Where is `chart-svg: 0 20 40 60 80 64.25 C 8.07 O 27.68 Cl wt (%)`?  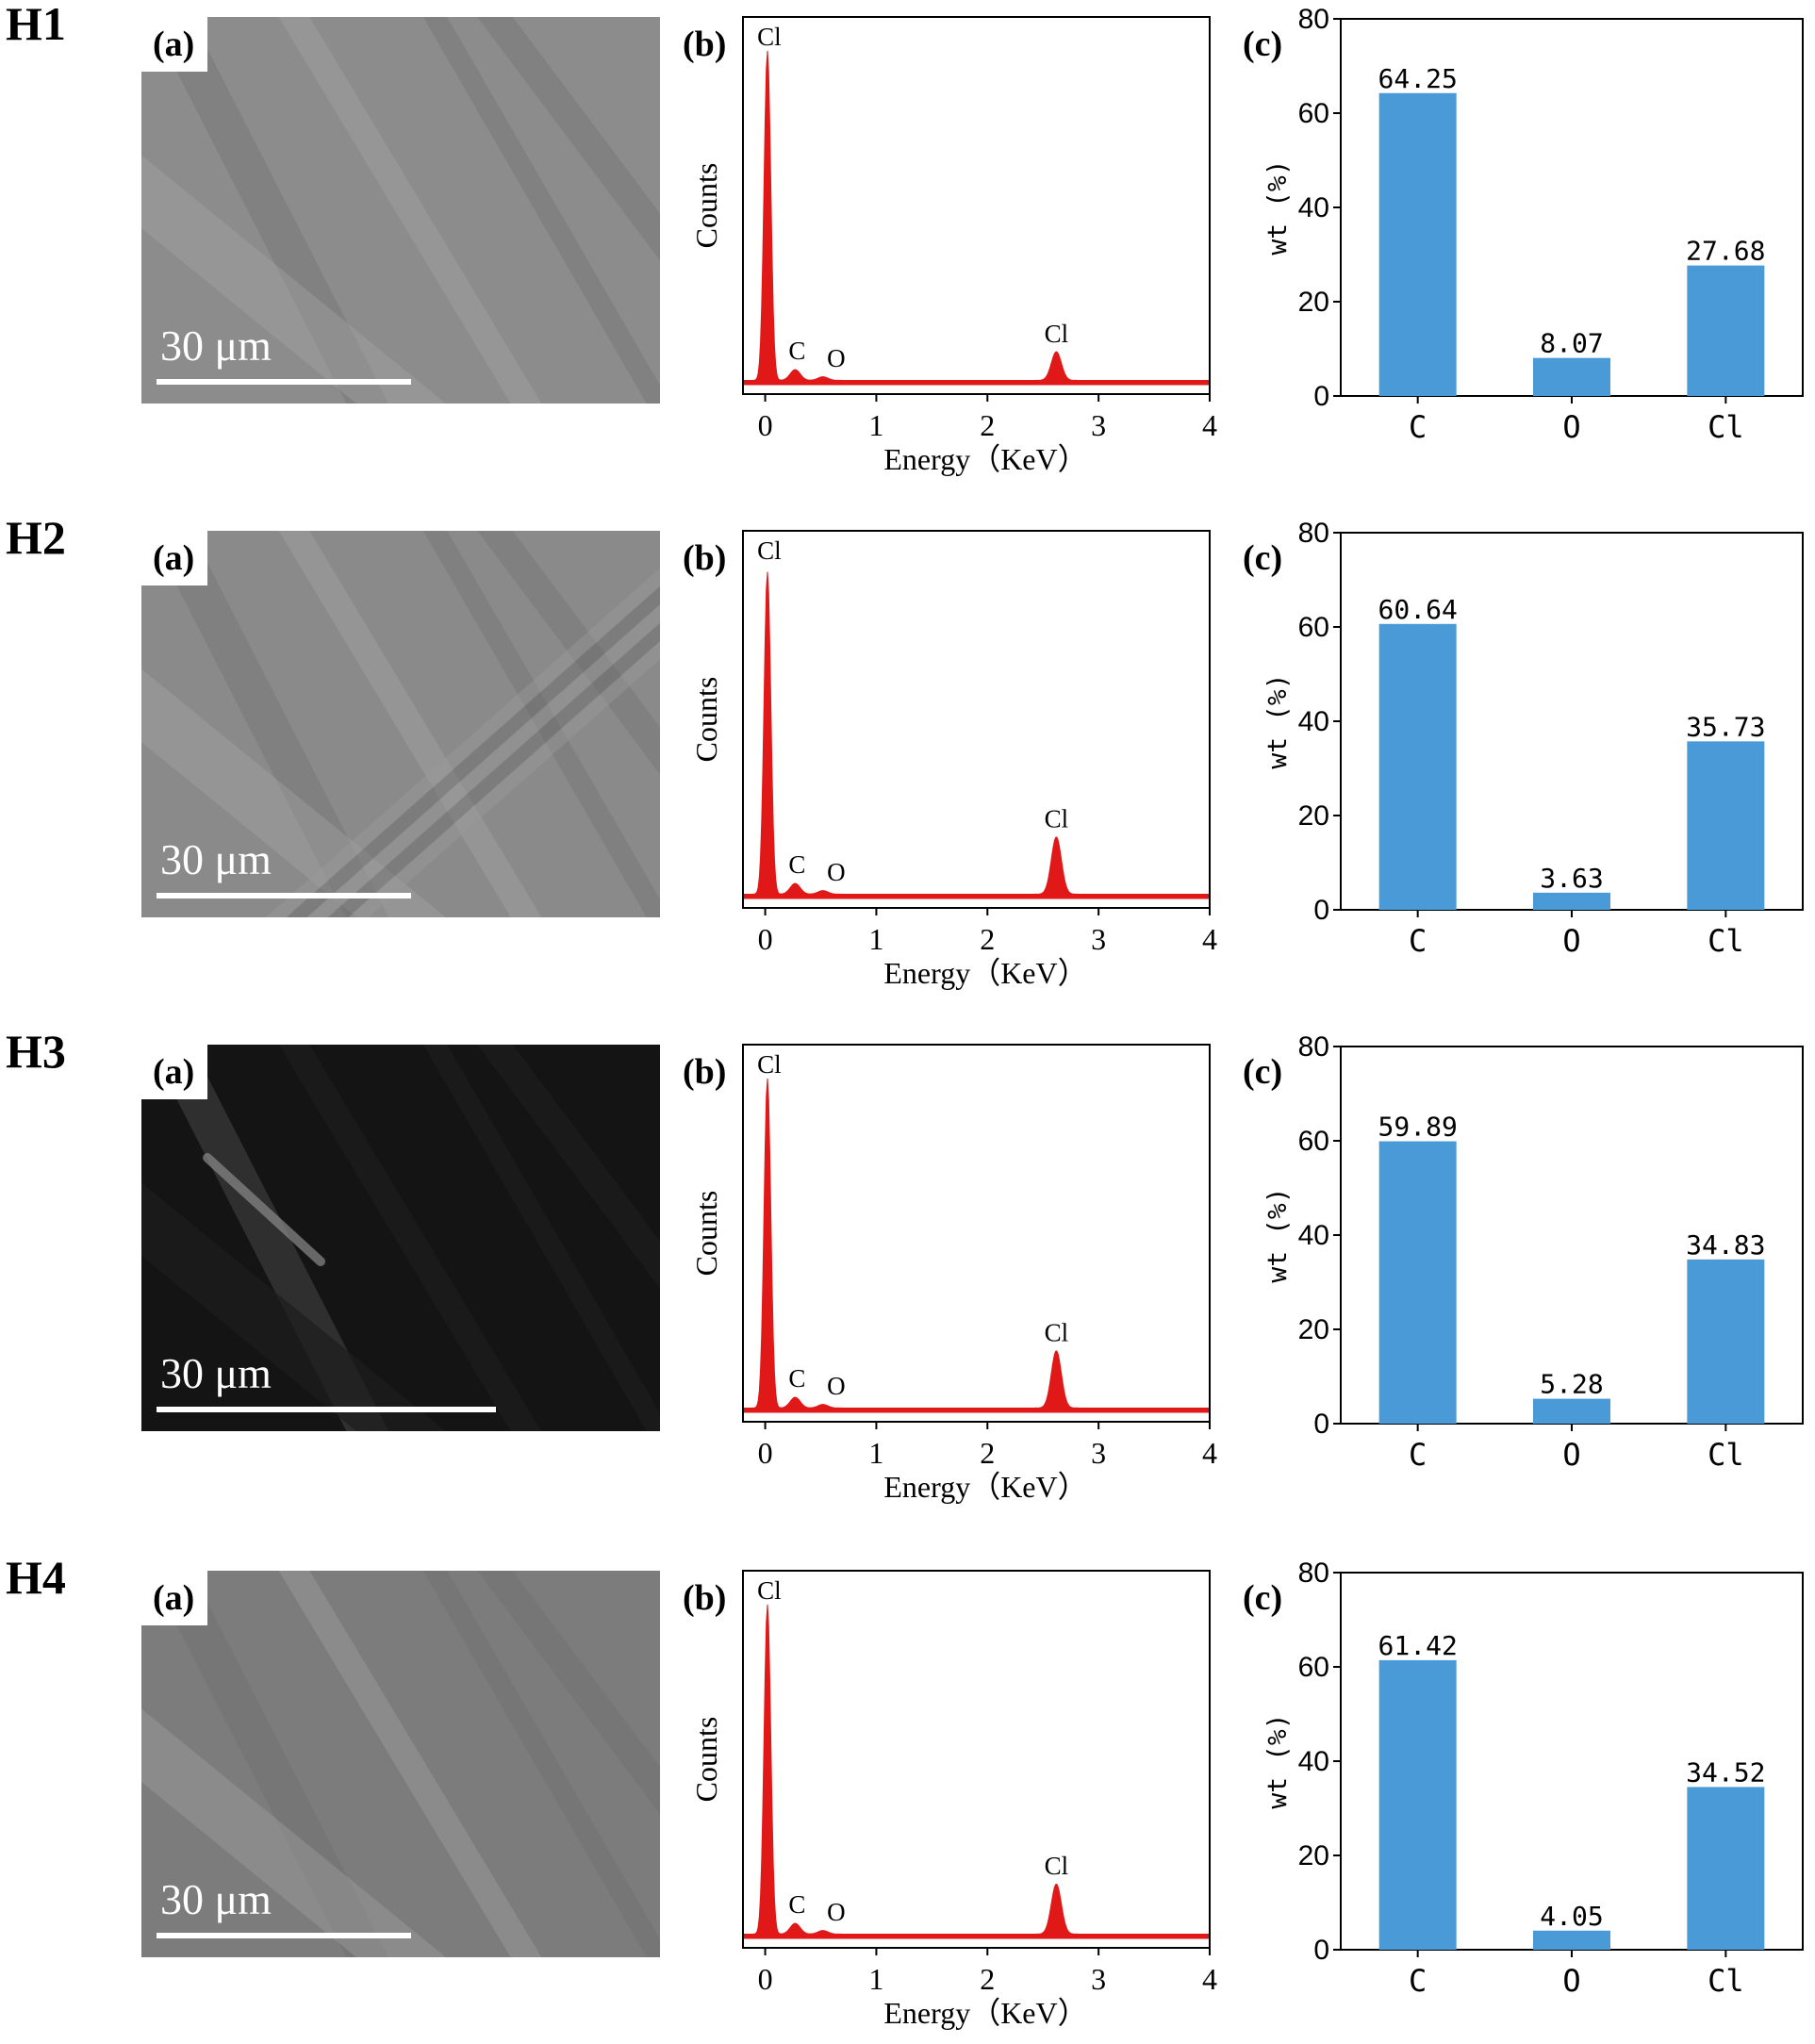
chart-svg: 0 20 40 60 80 64.25 C 8.07 O 27.68 Cl wt (%) is located at coordinates (1533, 225).